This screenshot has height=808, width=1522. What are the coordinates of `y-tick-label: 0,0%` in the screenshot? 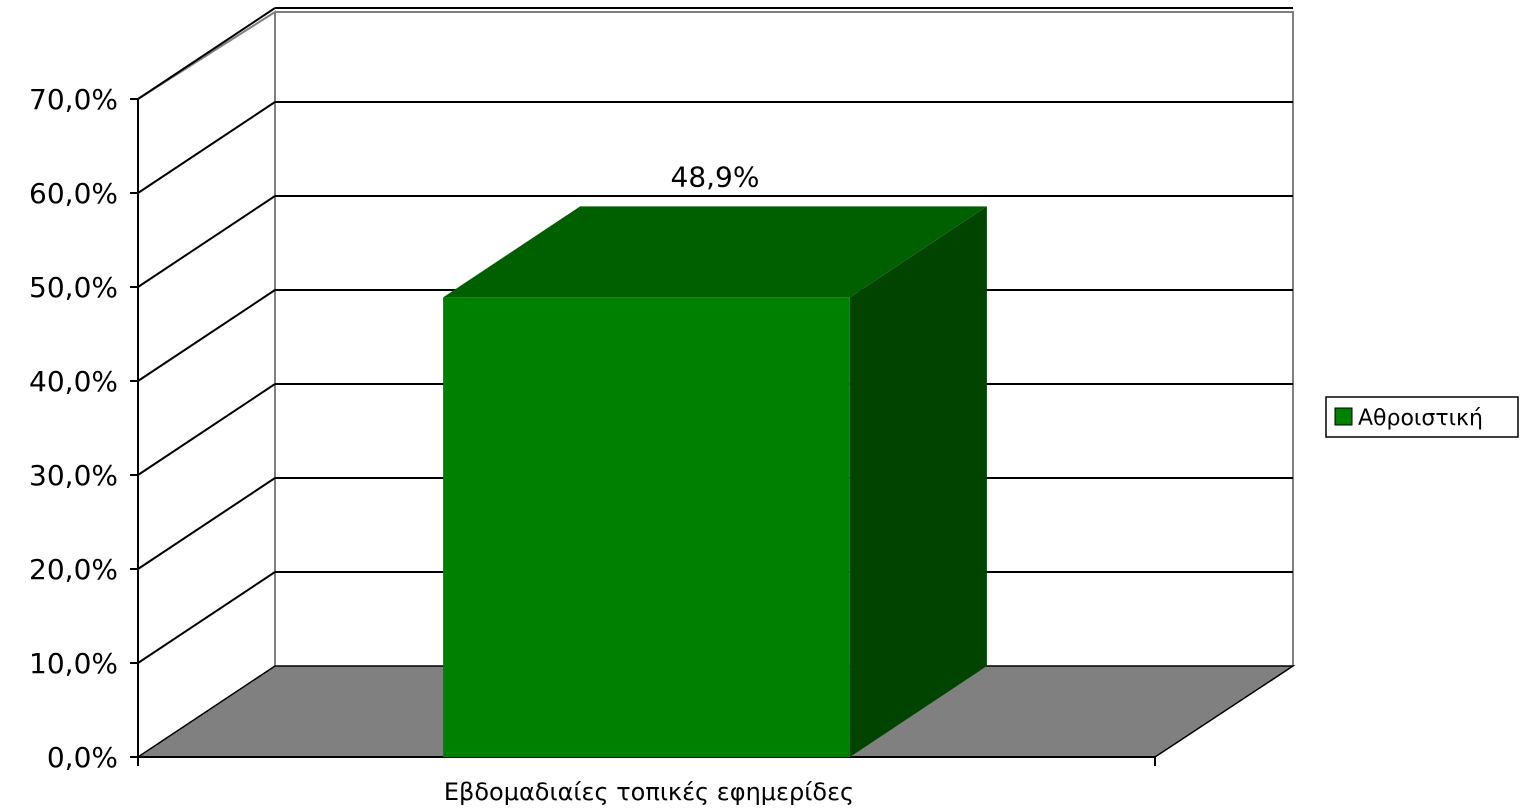 It's located at (82, 757).